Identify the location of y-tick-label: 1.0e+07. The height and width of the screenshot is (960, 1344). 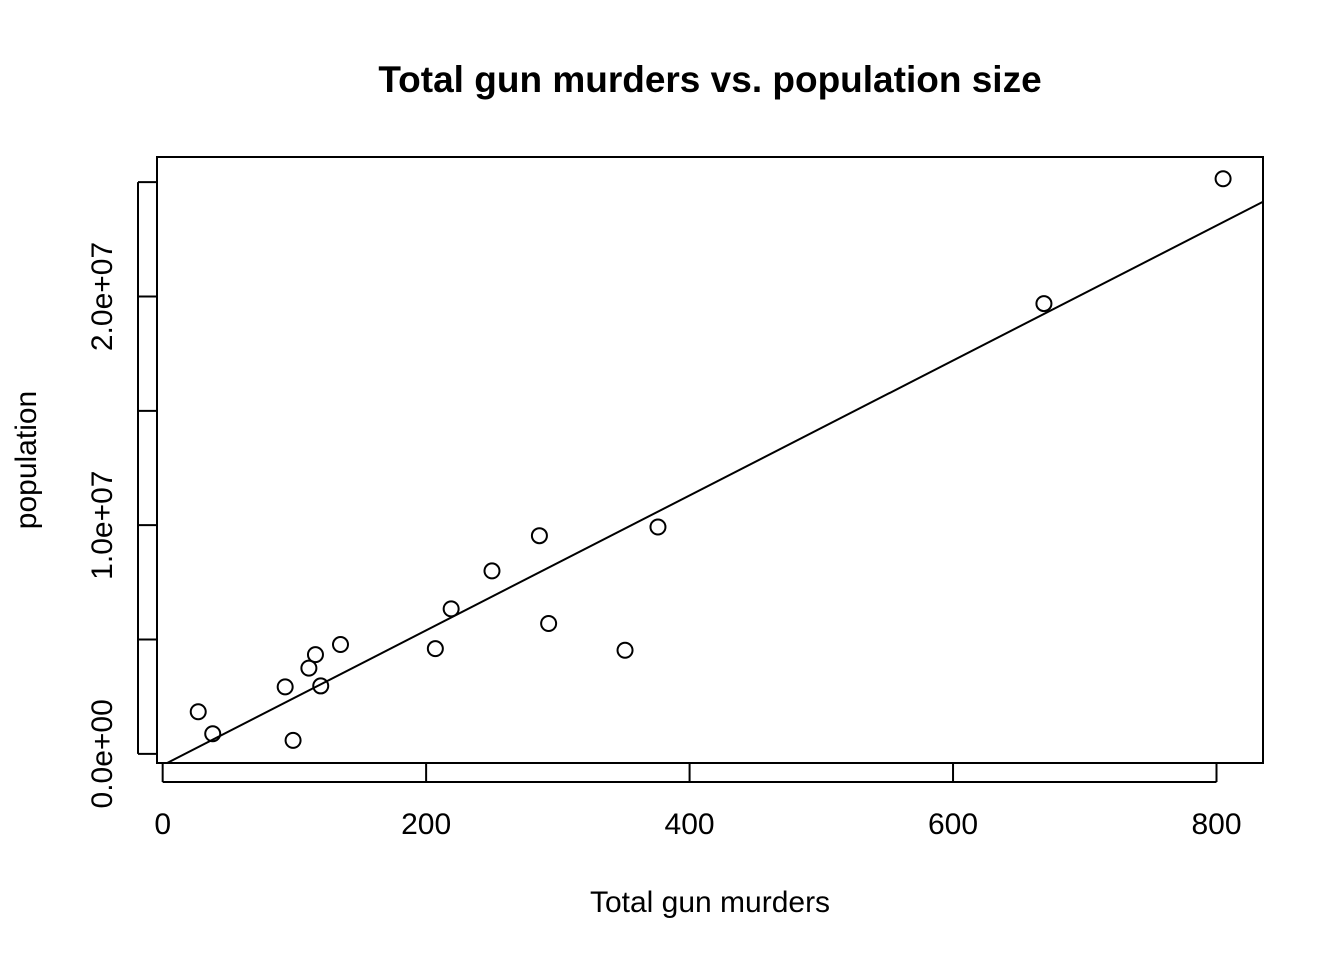
(102, 525).